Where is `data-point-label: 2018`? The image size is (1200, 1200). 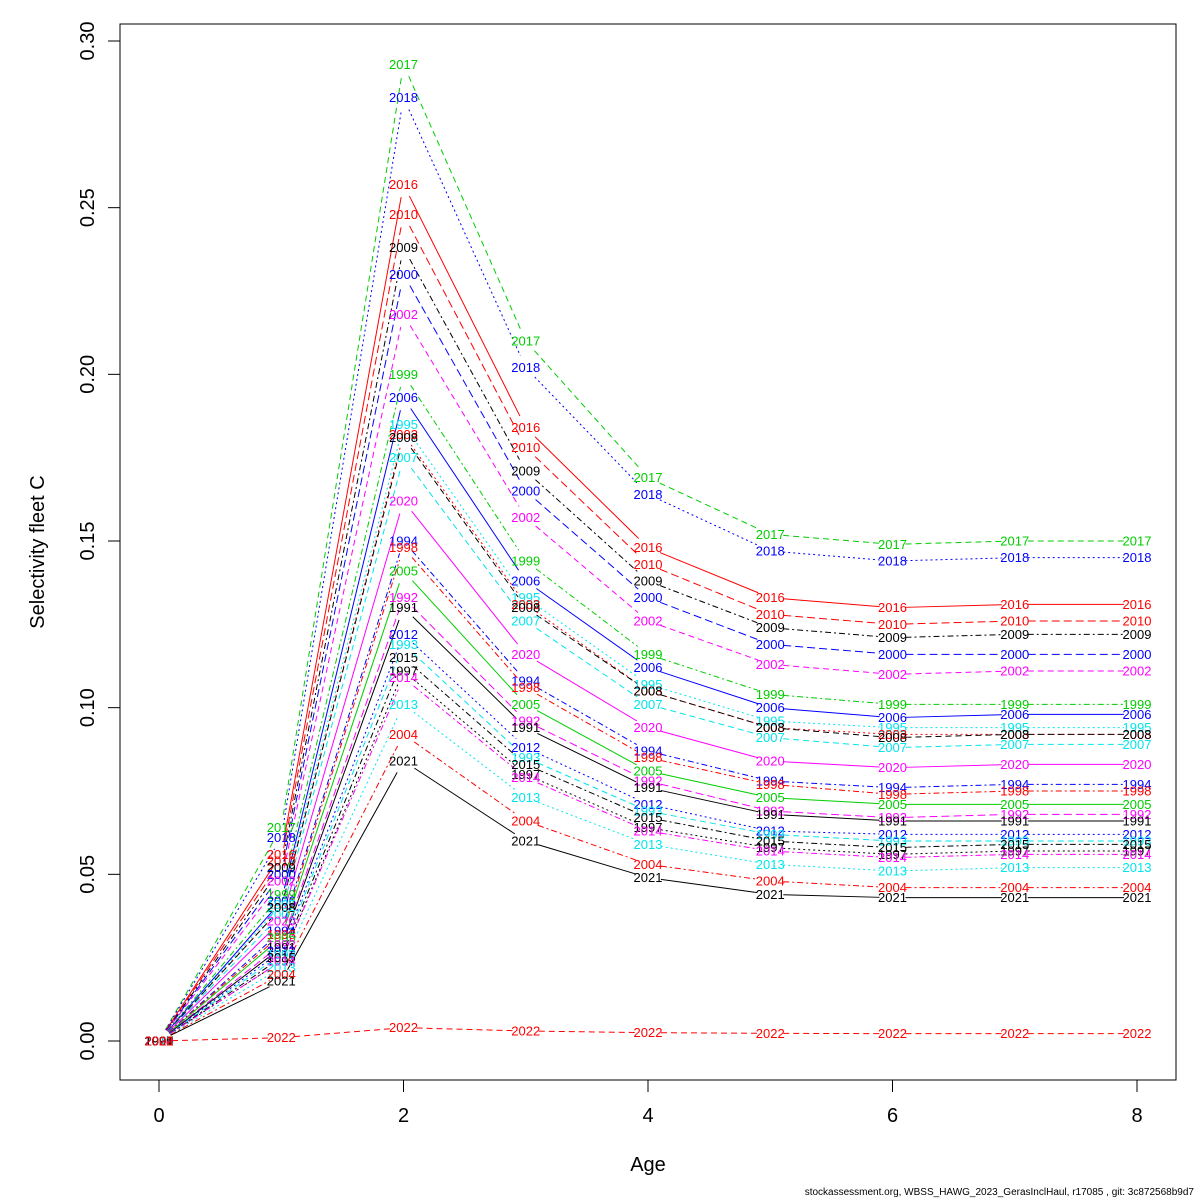
data-point-label: 2018 is located at coordinates (525, 367).